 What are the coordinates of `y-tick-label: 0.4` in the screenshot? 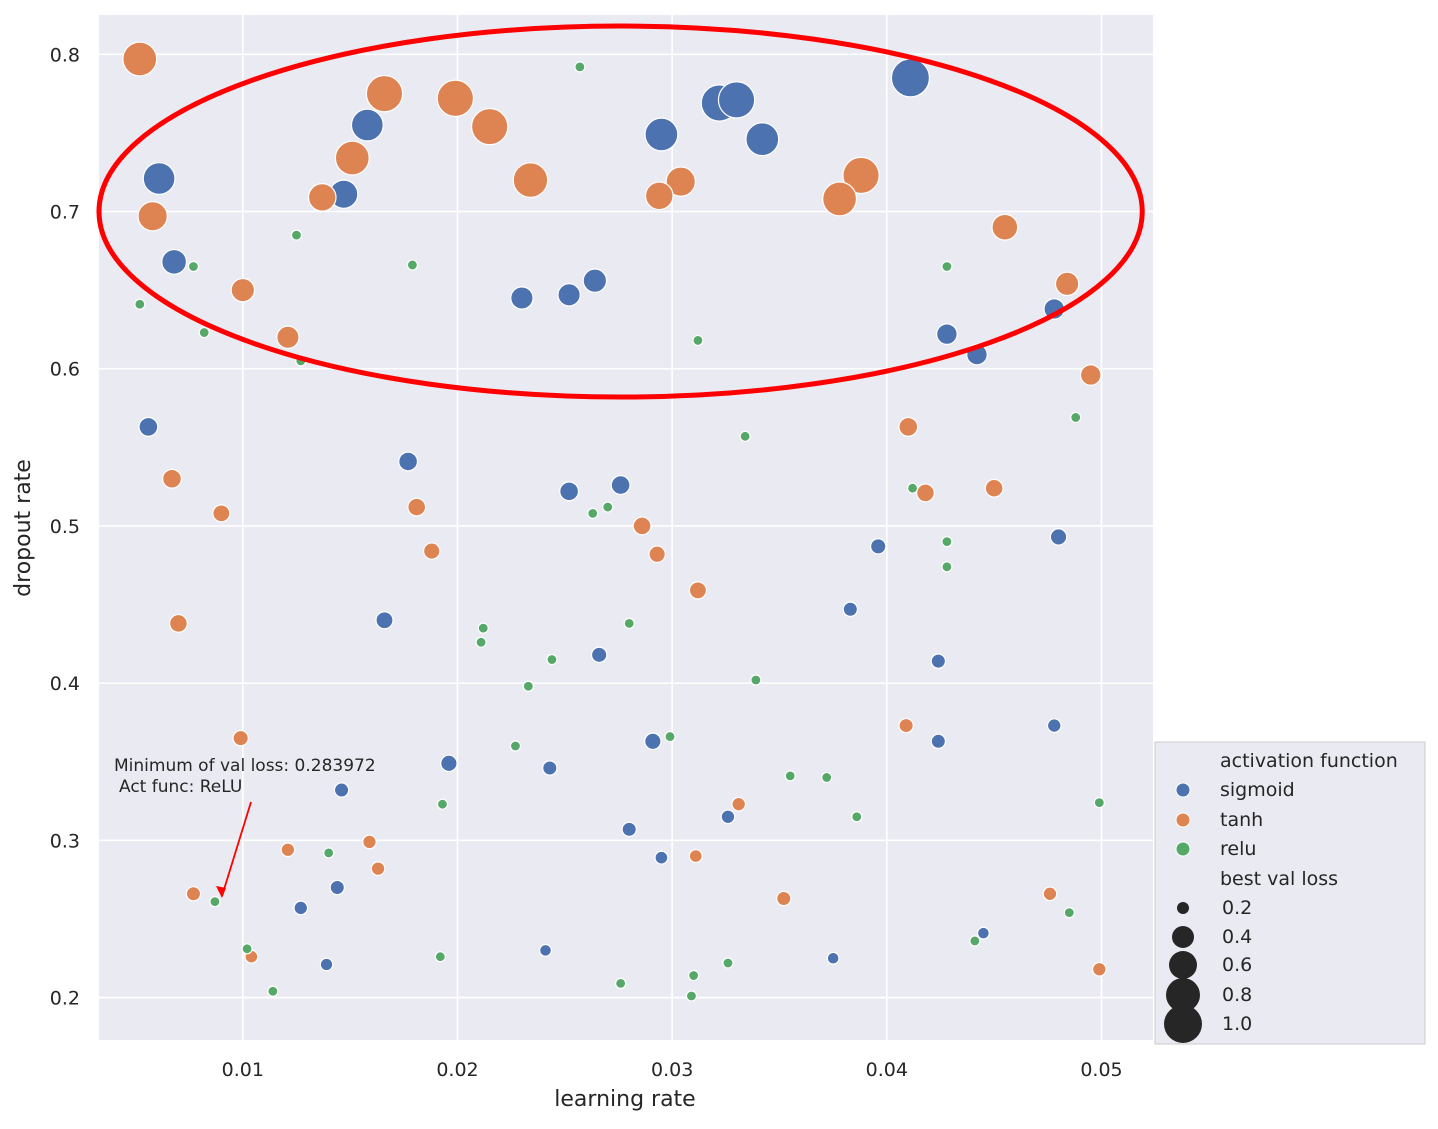 It's located at (65, 684).